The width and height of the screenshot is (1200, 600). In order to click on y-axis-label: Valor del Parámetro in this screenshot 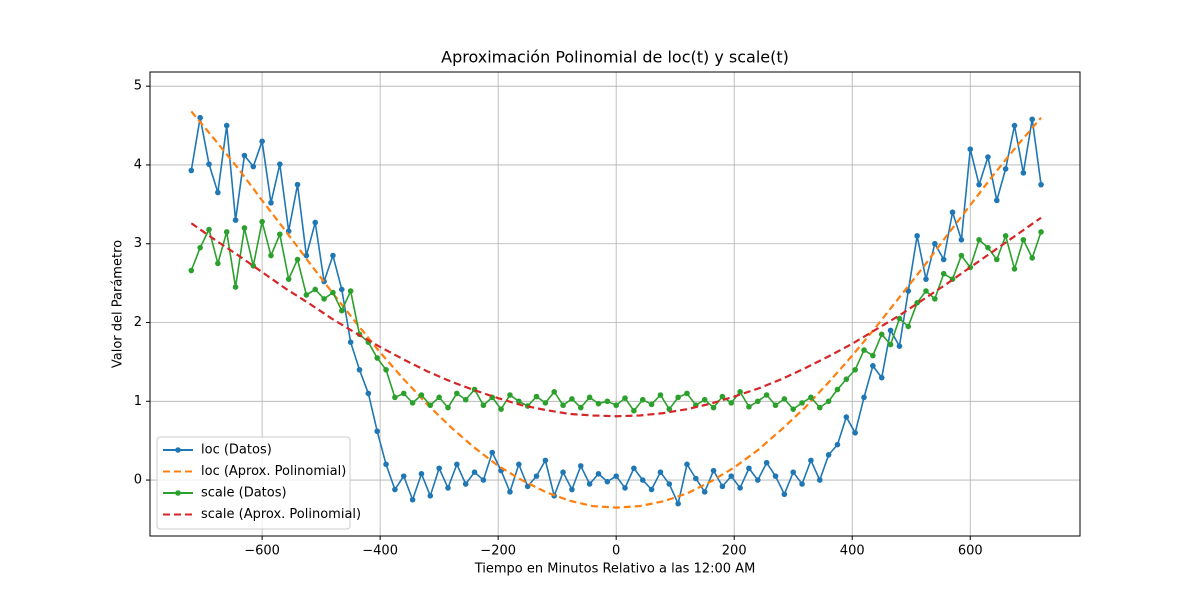, I will do `click(118, 304)`.